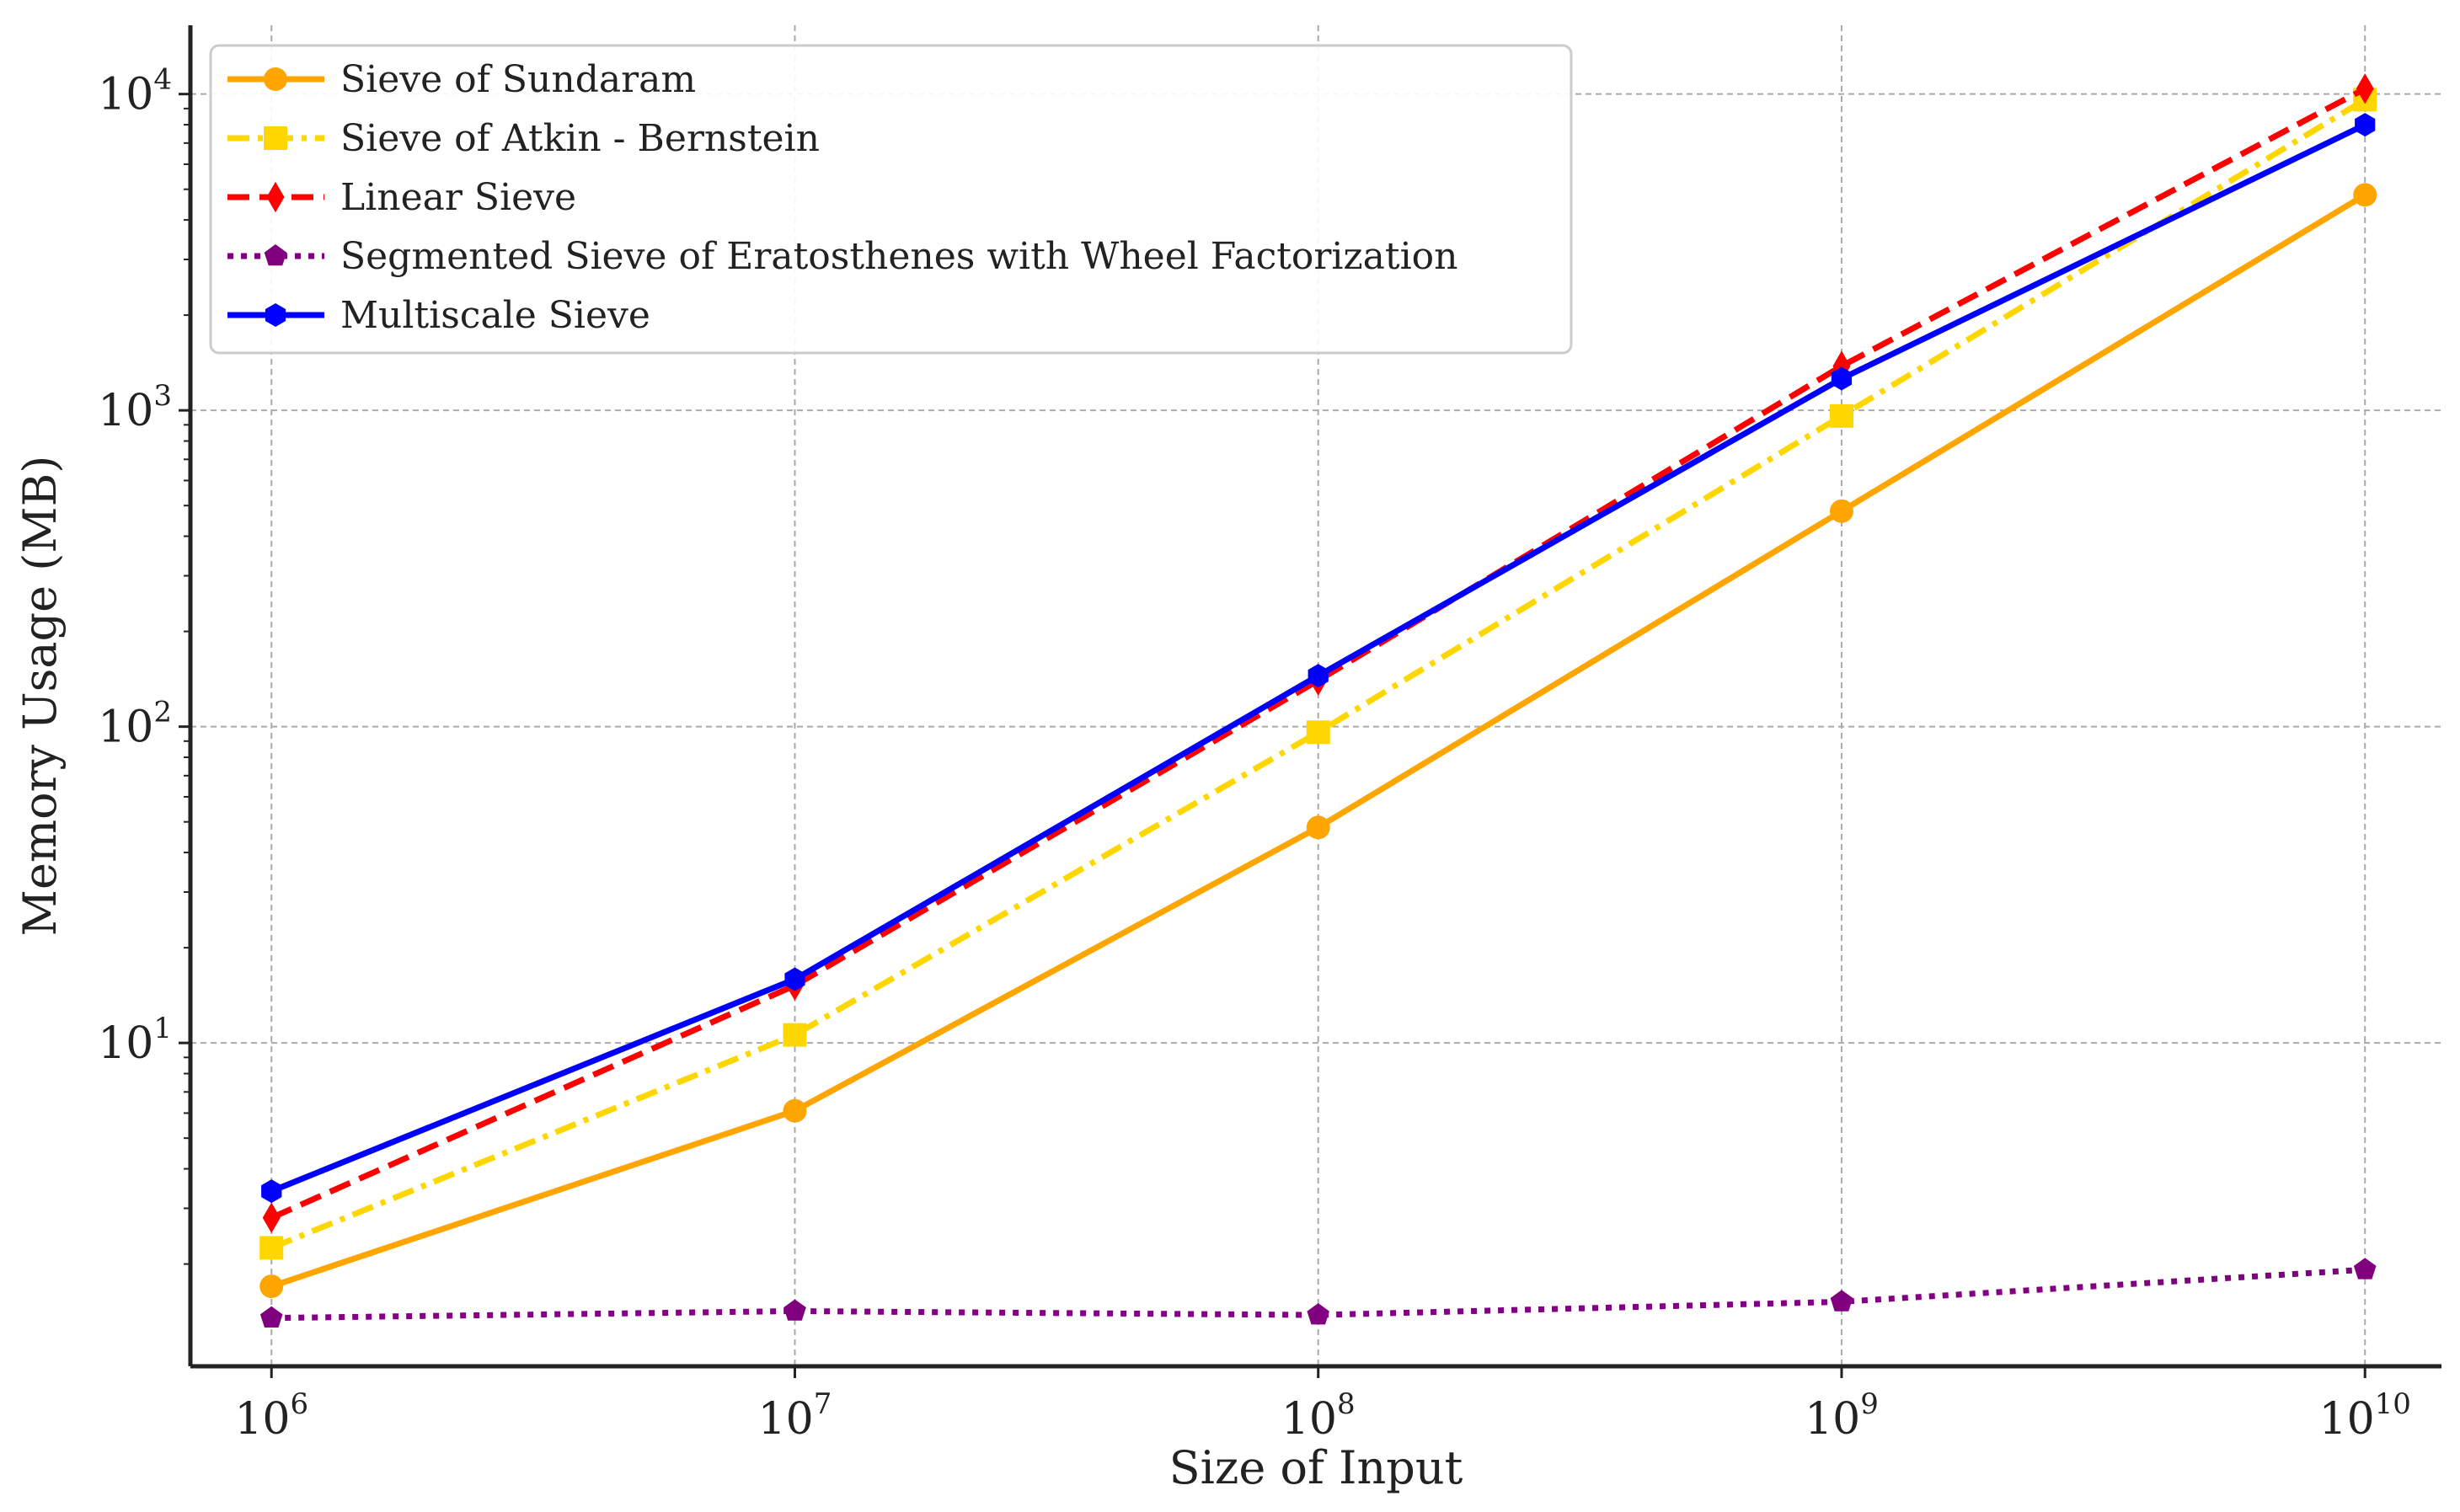 Image resolution: width=2460 pixels, height=1512 pixels. I want to click on x-tick-label: 10⁹, so click(1842, 1416).